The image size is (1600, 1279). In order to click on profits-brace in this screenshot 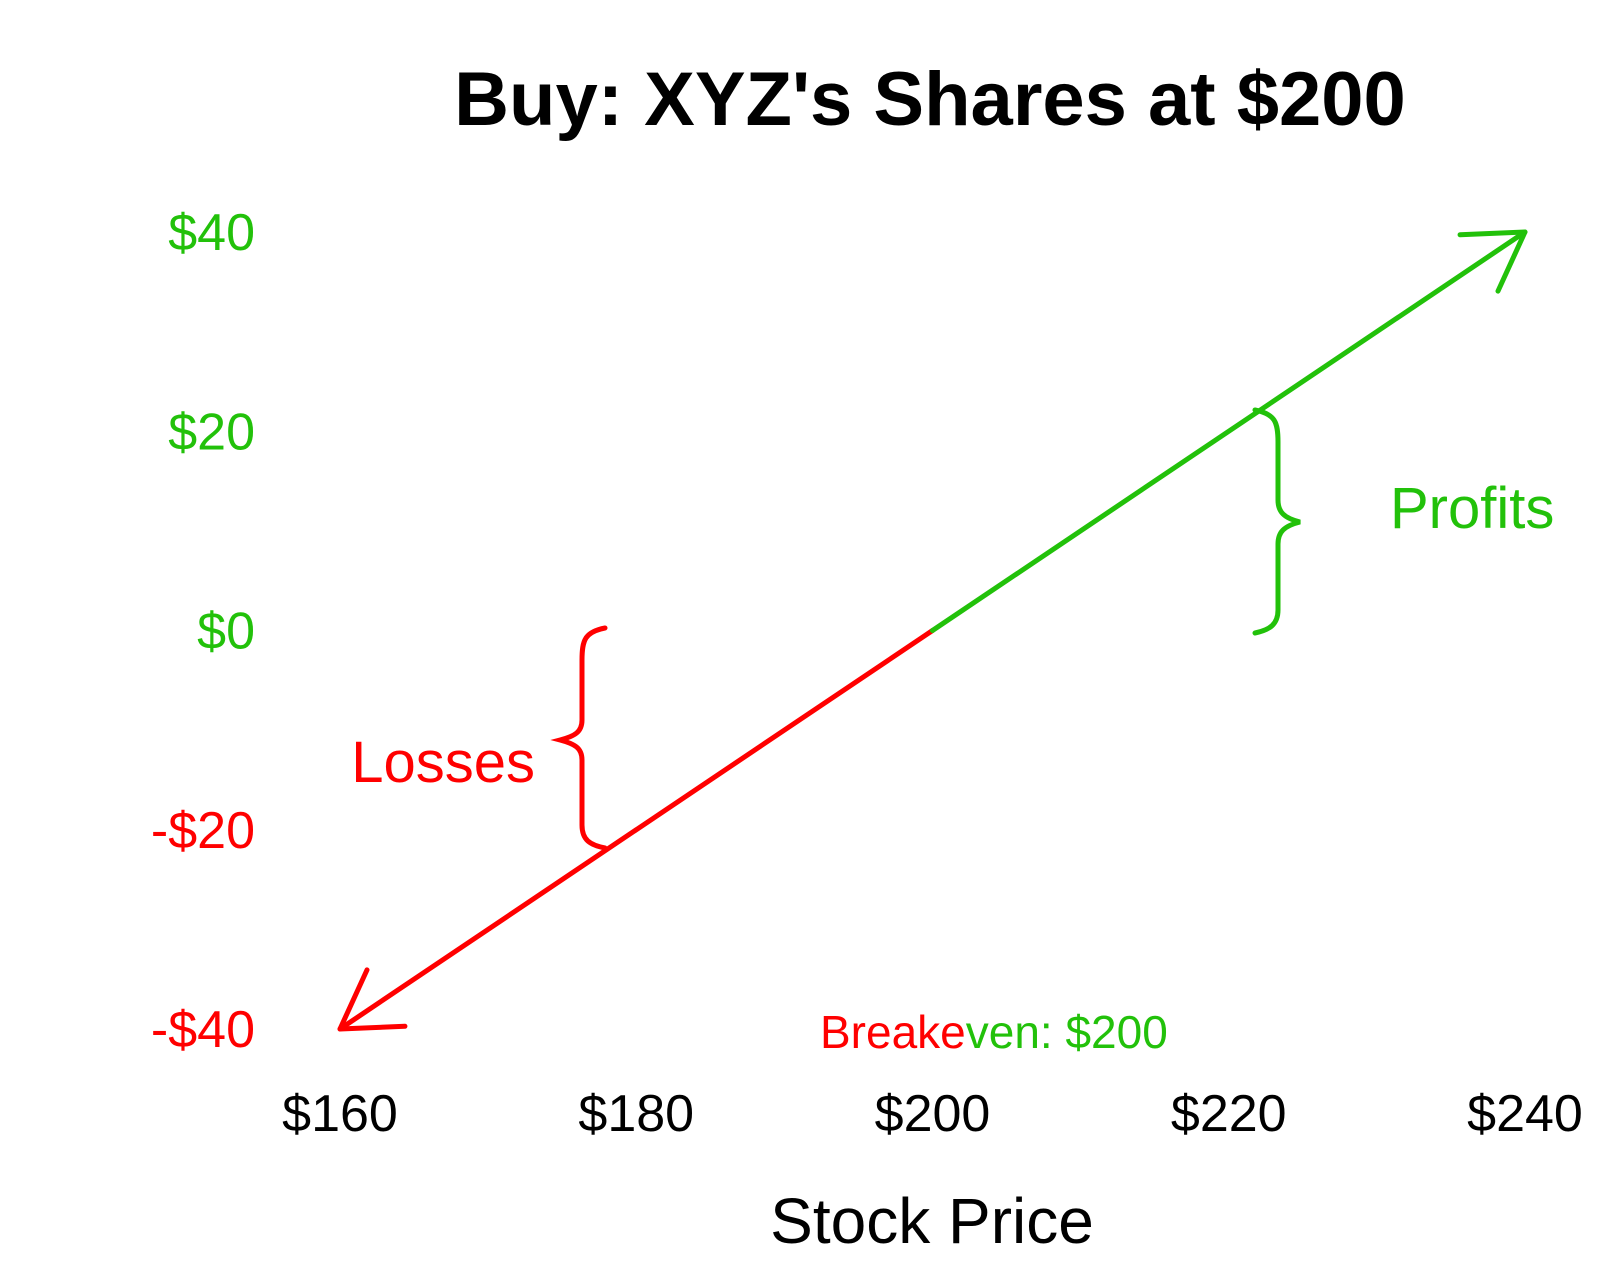, I will do `click(1276, 521)`.